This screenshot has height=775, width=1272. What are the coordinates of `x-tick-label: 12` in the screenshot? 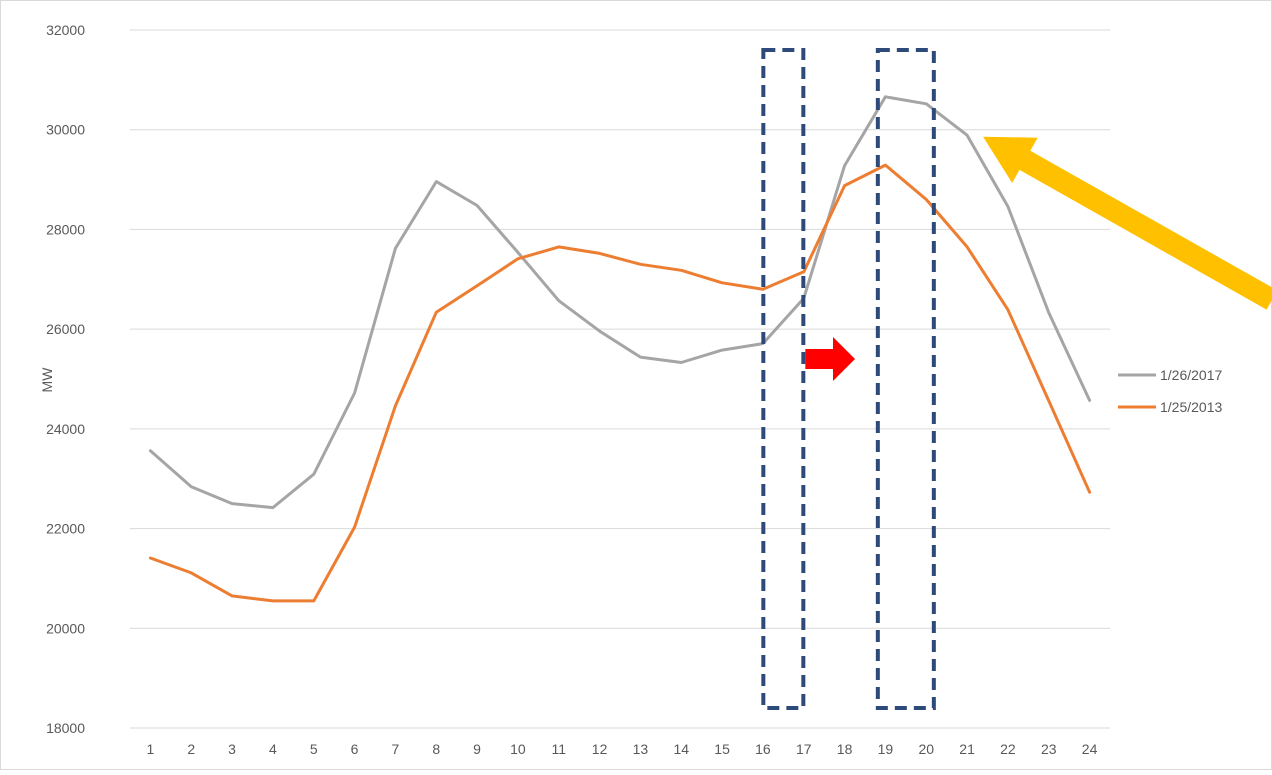 It's located at (600, 749).